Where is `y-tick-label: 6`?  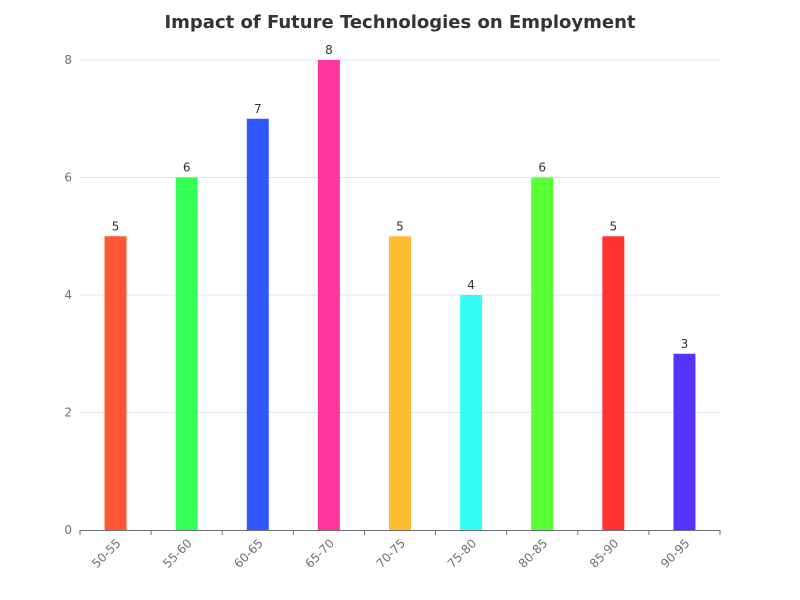 y-tick-label: 6 is located at coordinates (68, 178).